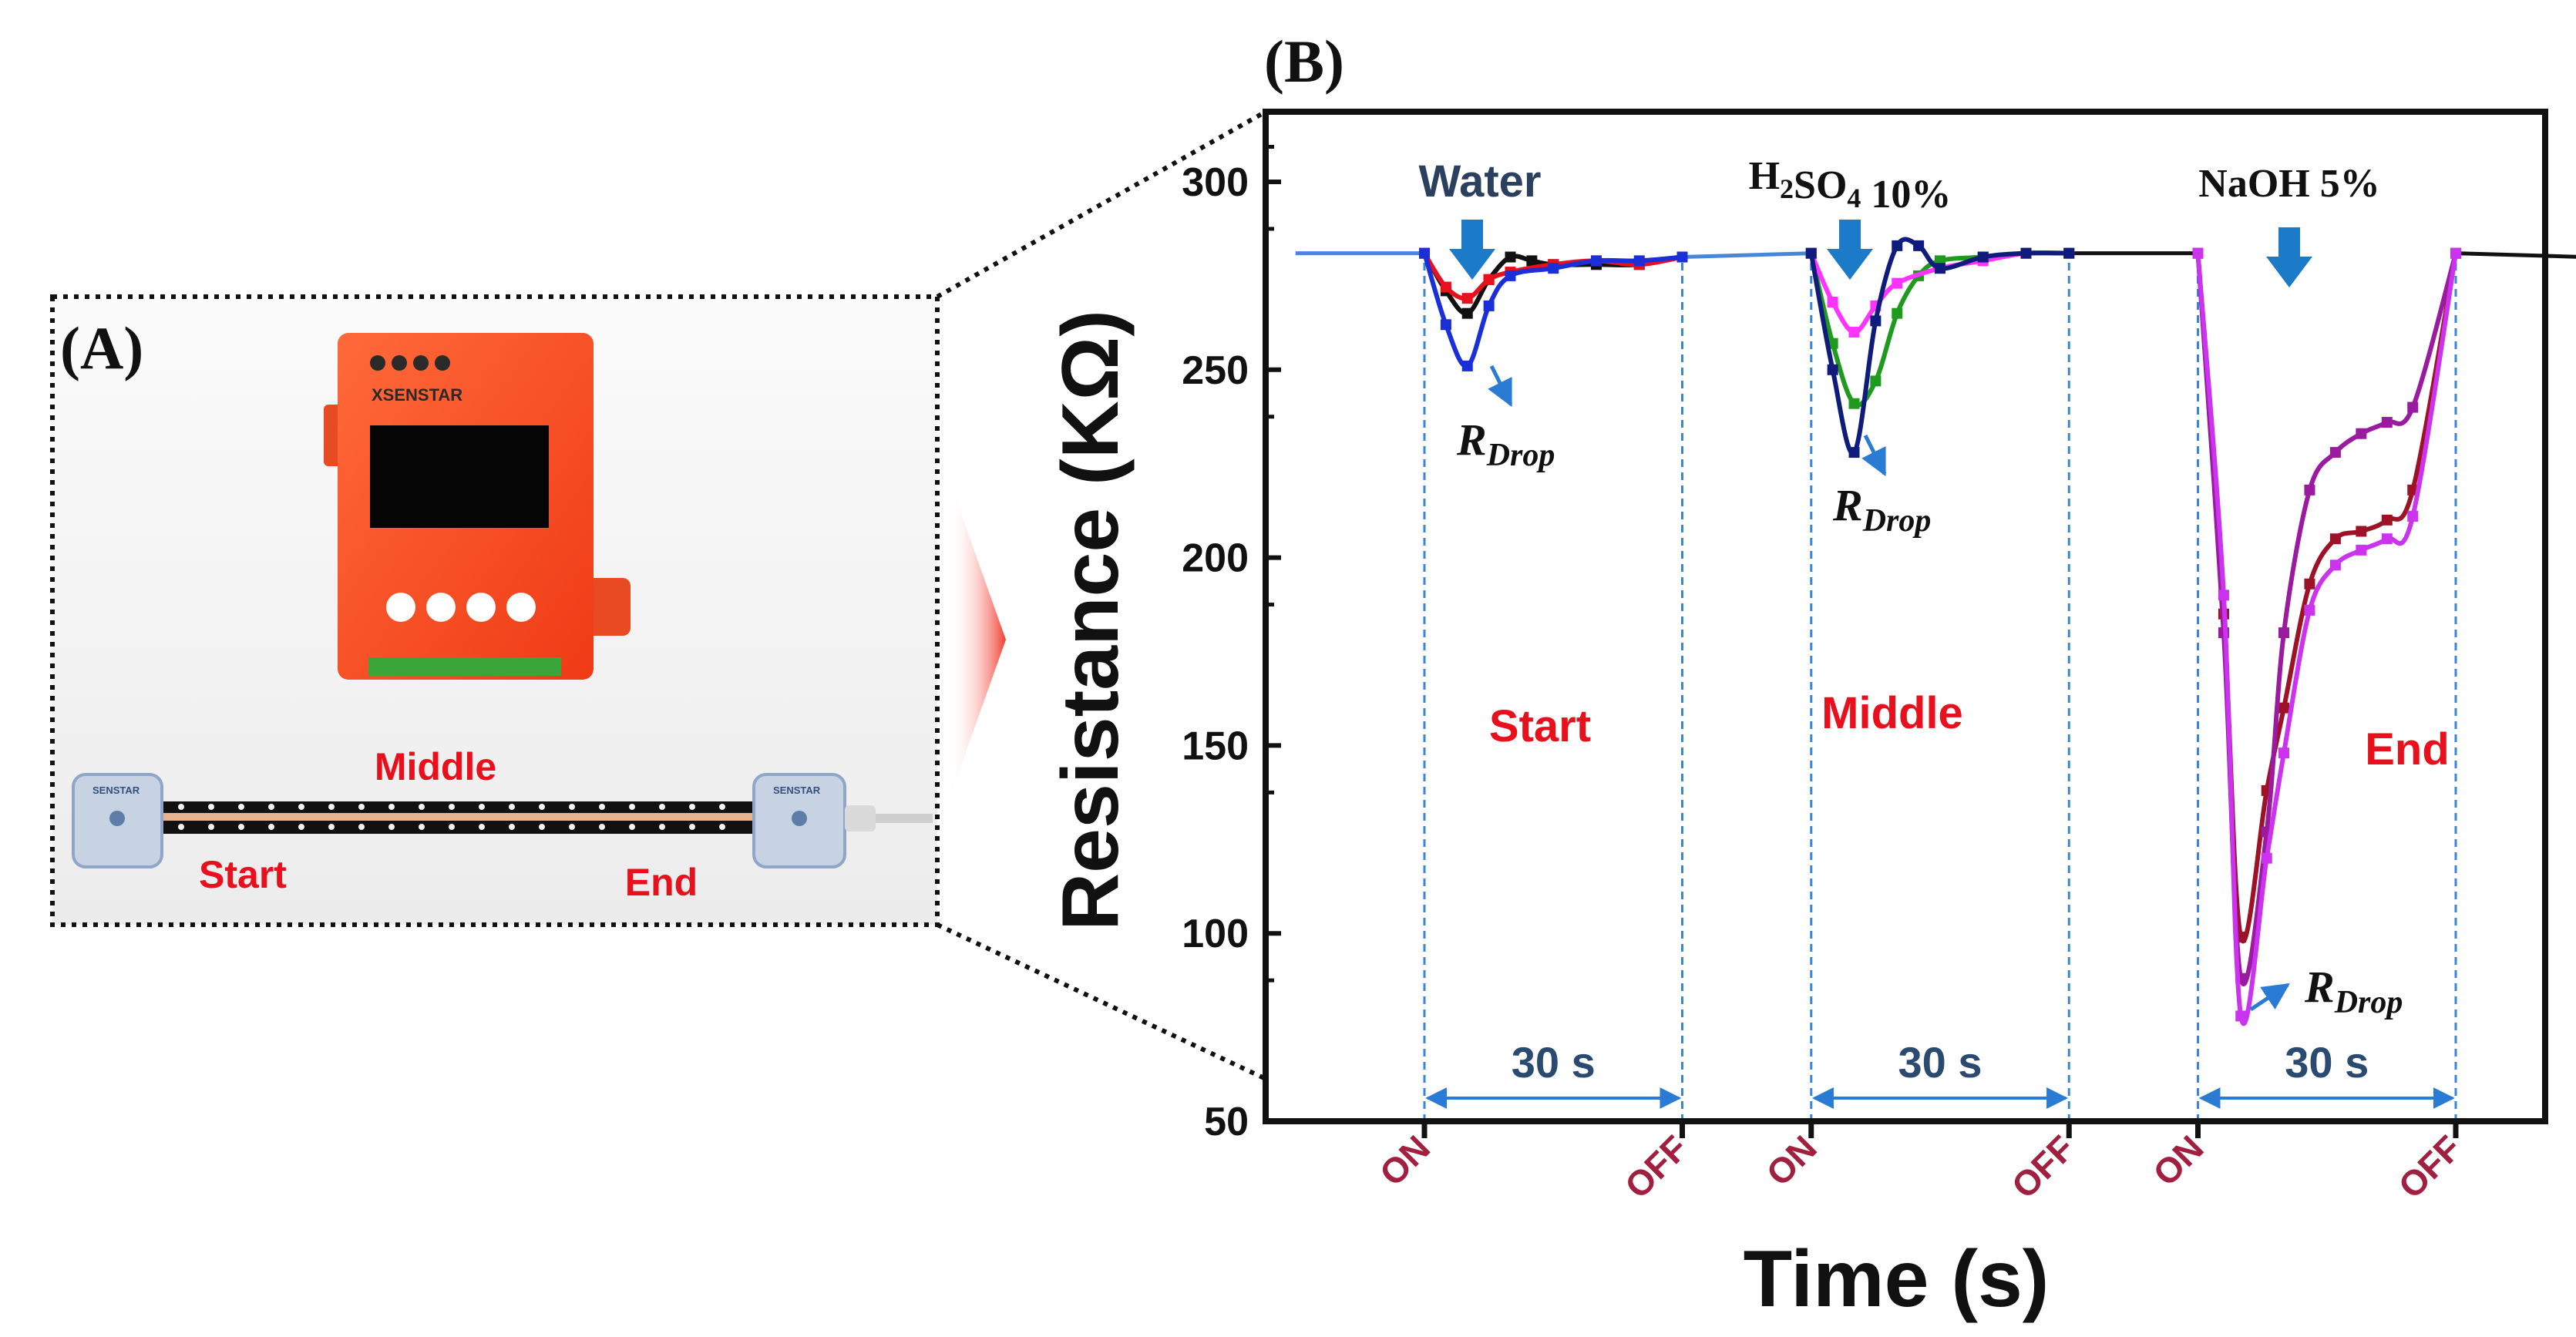  I want to click on y-tick-label: 250, so click(1215, 370).